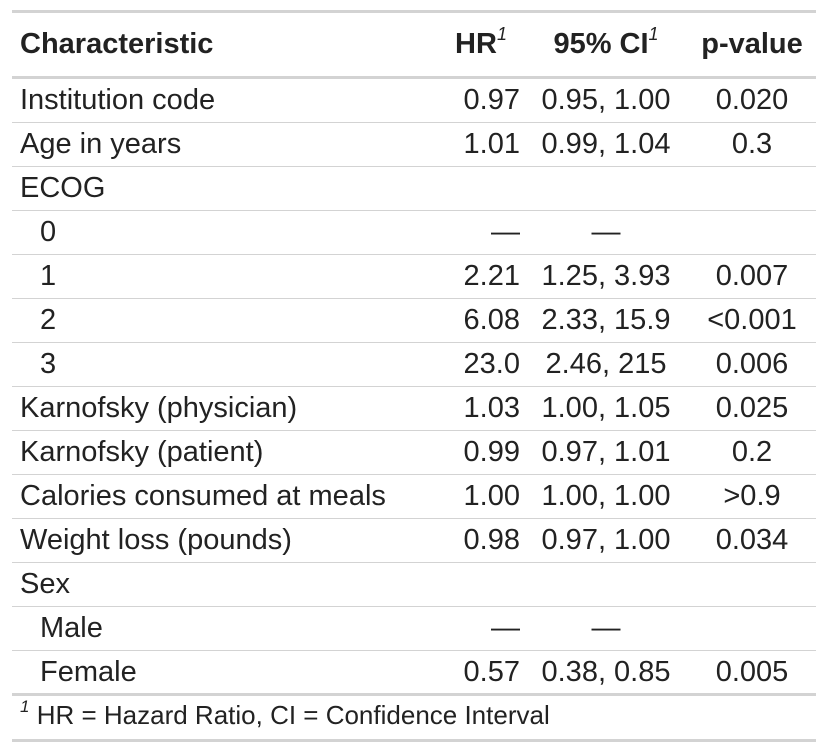 The image size is (826, 752). I want to click on ci-value: 2.33, 15.9, so click(606, 320).